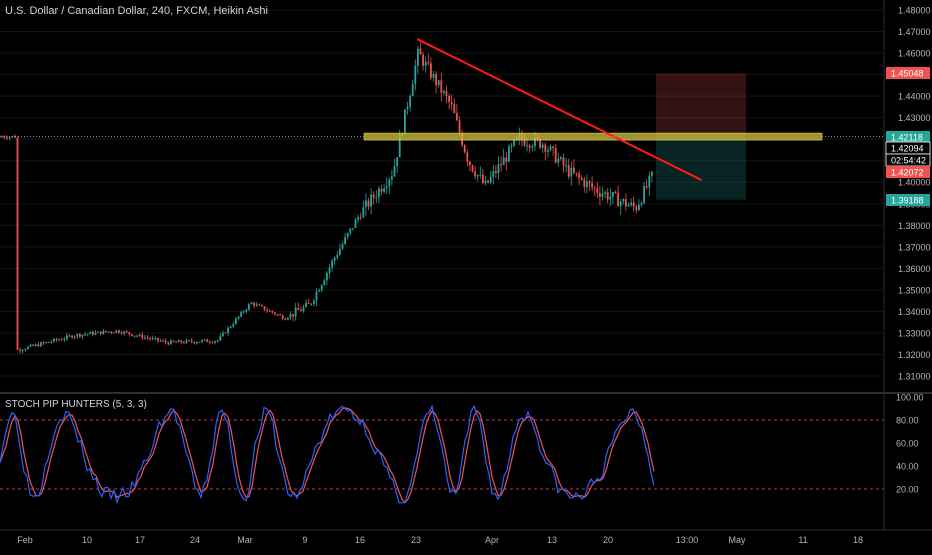 This screenshot has width=932, height=555. What do you see at coordinates (195, 540) in the screenshot?
I see `time-tick-label: 24` at bounding box center [195, 540].